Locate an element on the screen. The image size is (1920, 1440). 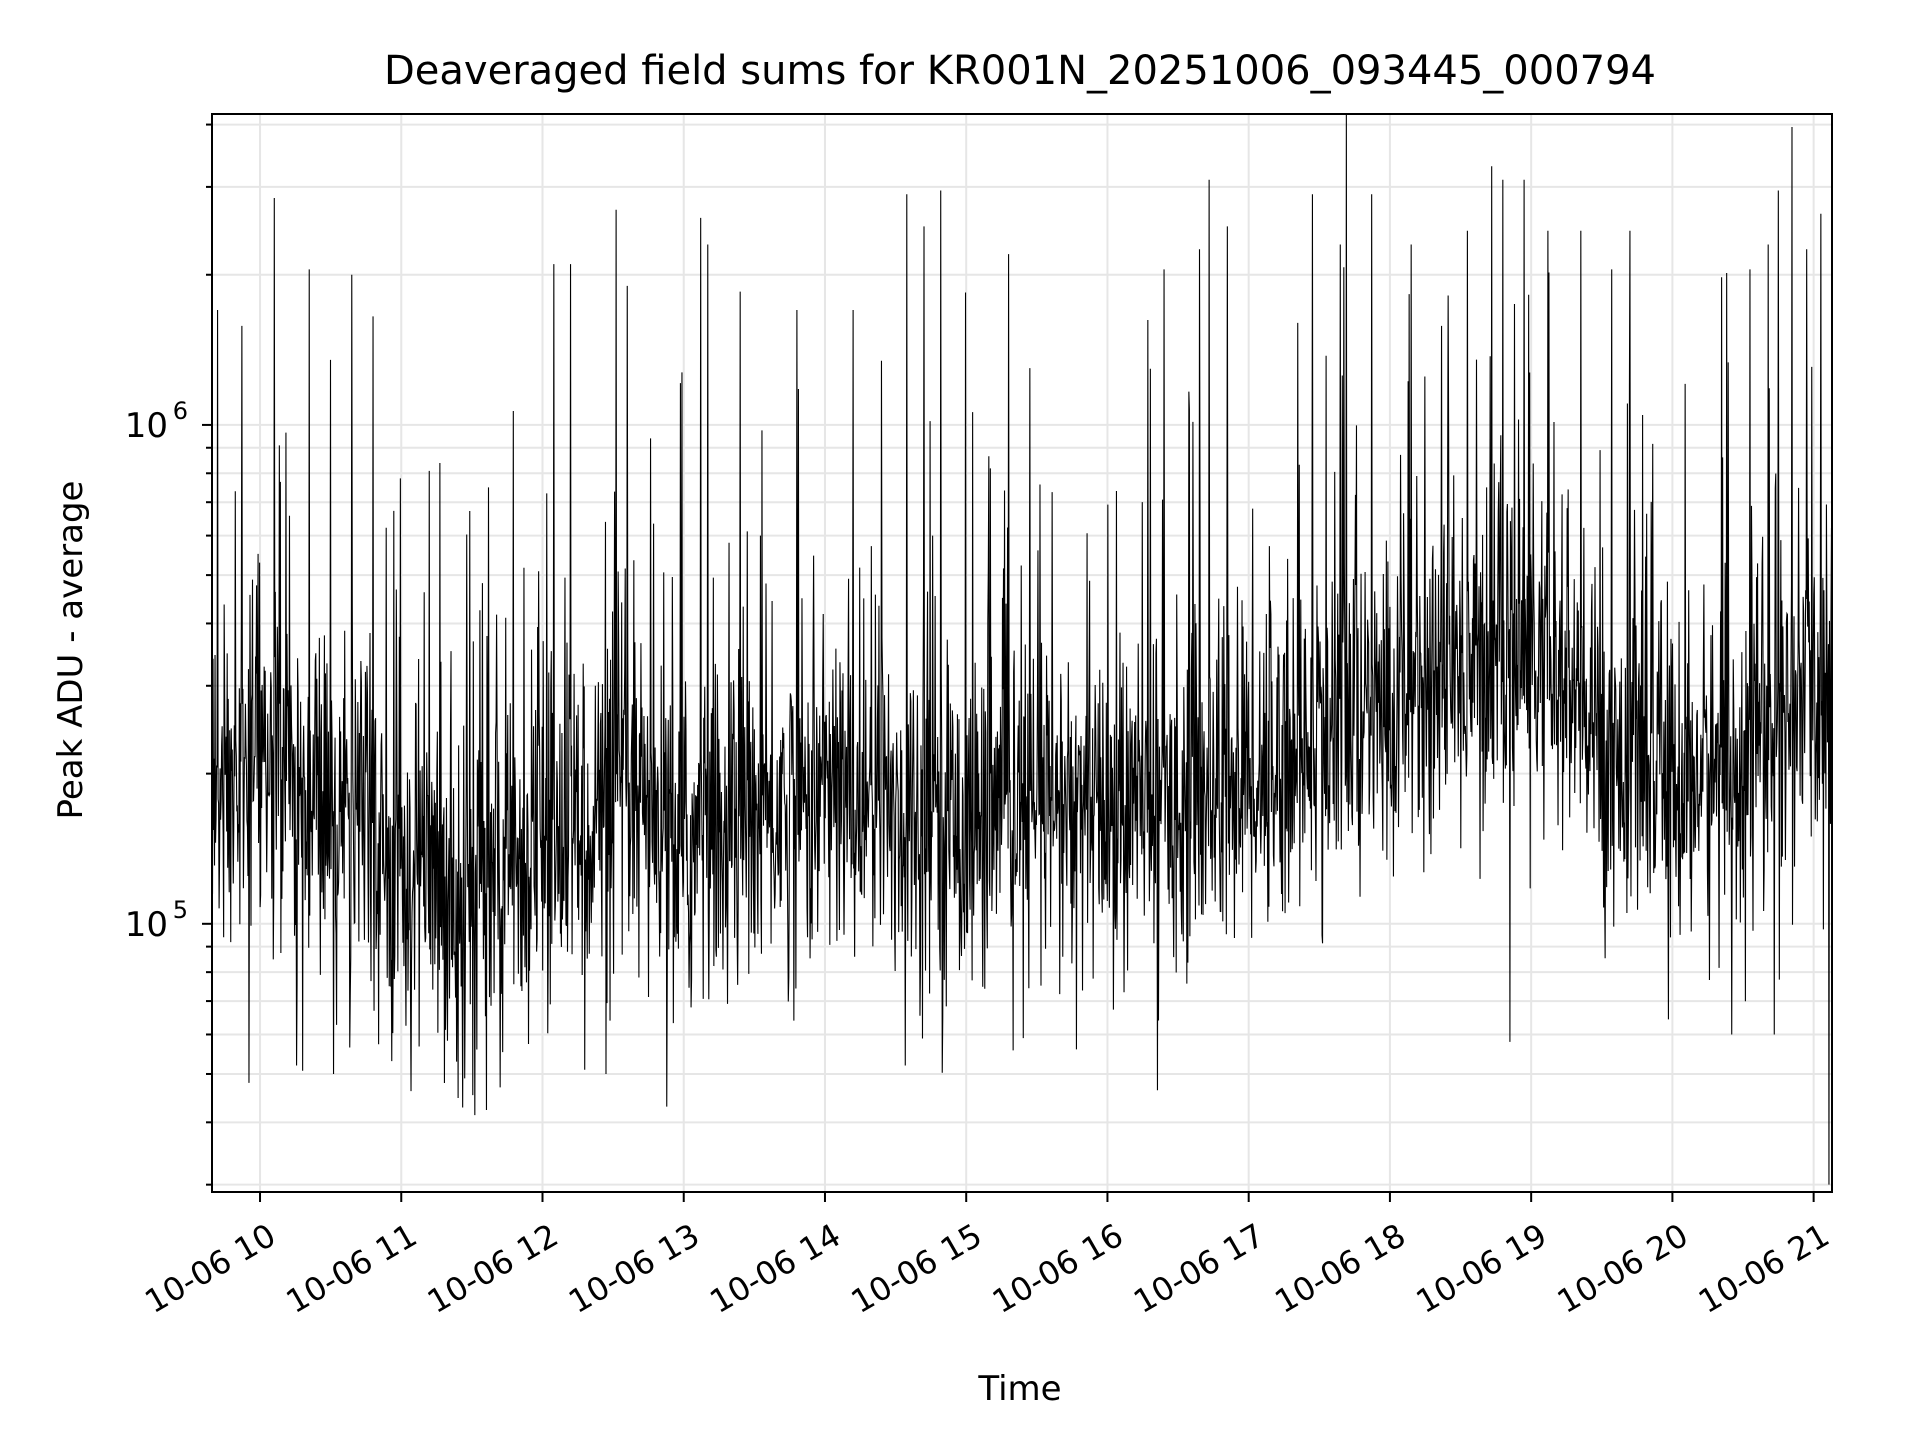
y-tick-label-exponent: 6 is located at coordinates (180, 411).